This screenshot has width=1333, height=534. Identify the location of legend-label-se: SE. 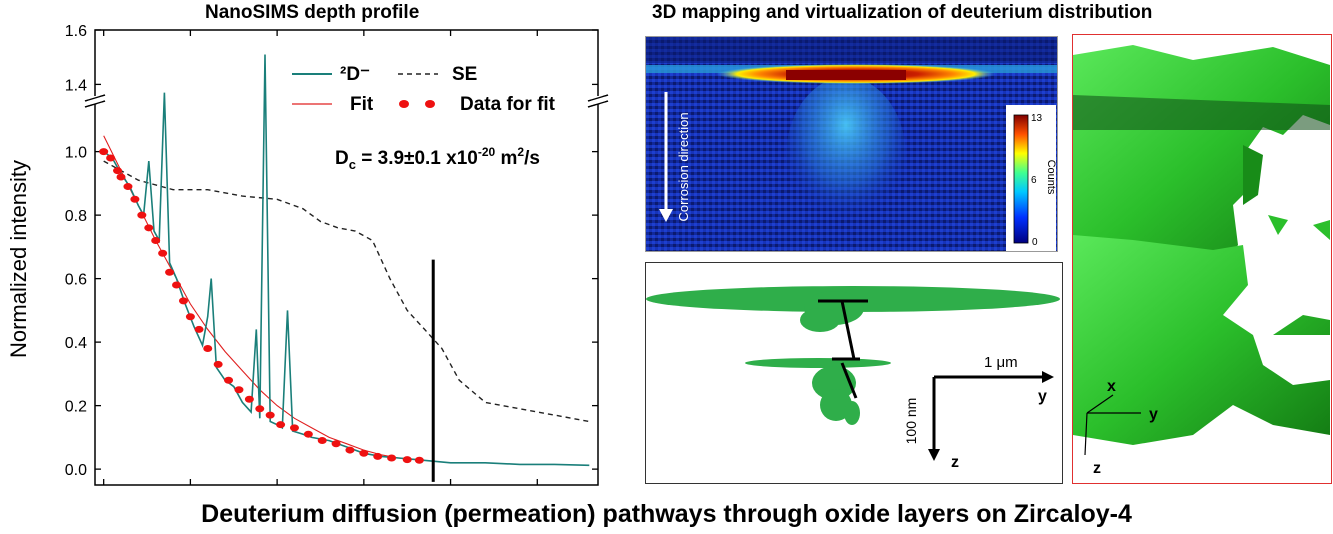
(464, 74).